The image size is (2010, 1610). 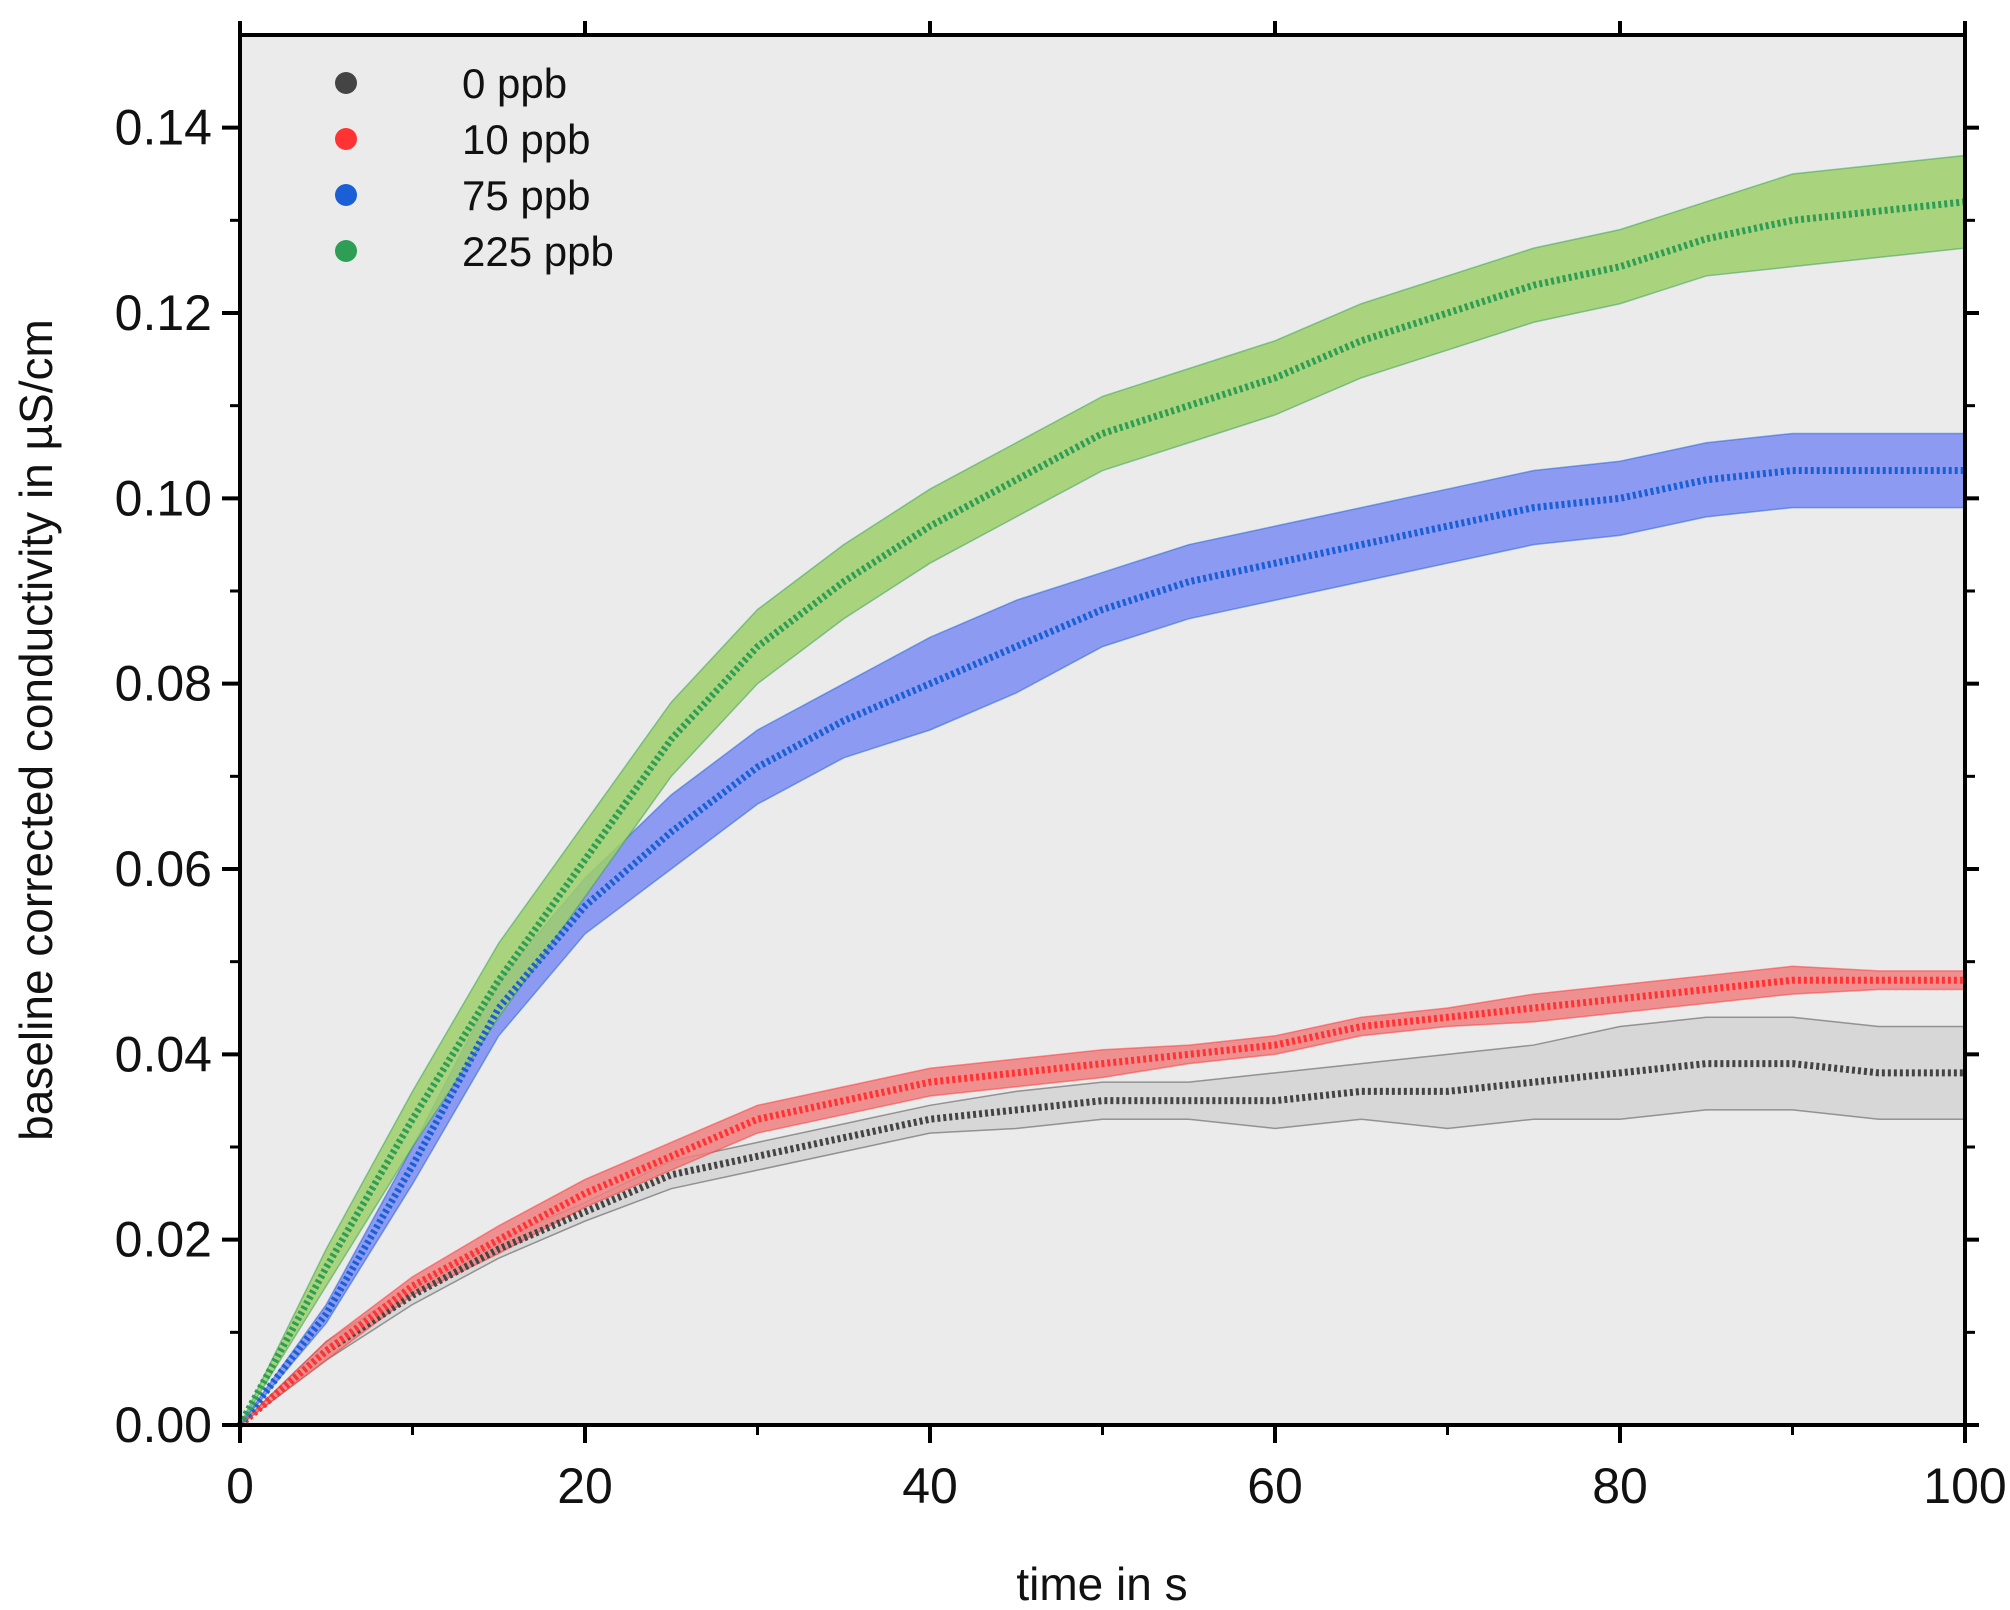 What do you see at coordinates (1101, 1584) in the screenshot?
I see `x-axis-label: time in s` at bounding box center [1101, 1584].